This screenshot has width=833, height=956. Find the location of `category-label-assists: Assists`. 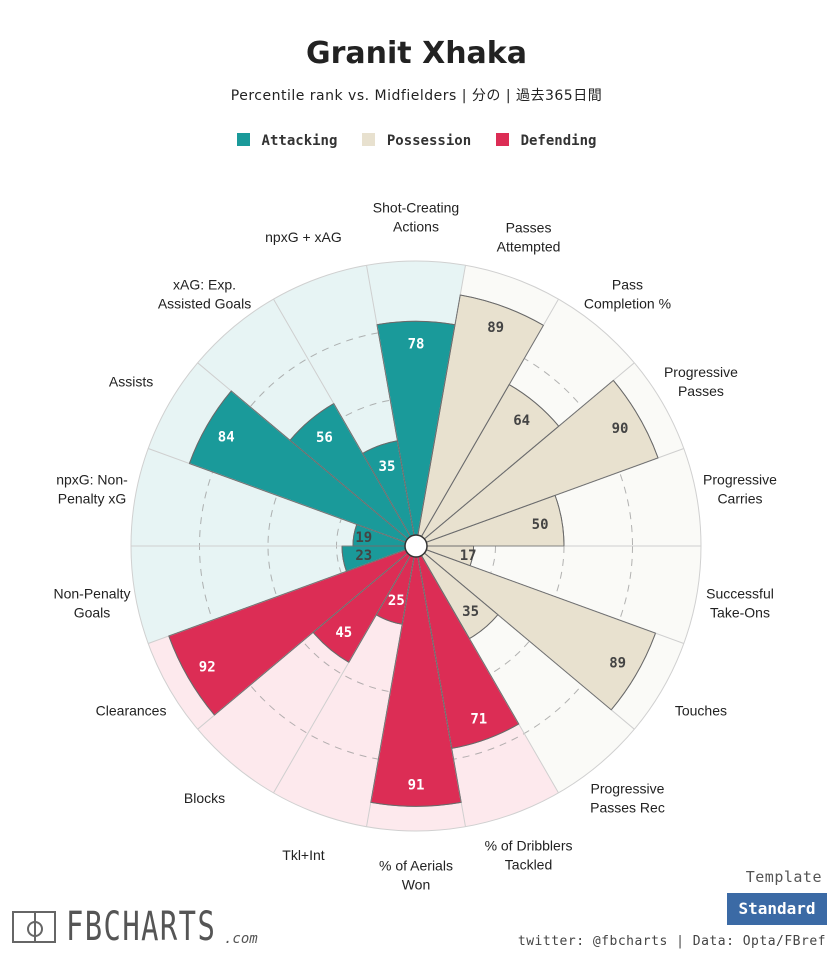

category-label-assists: Assists is located at coordinates (131, 382).